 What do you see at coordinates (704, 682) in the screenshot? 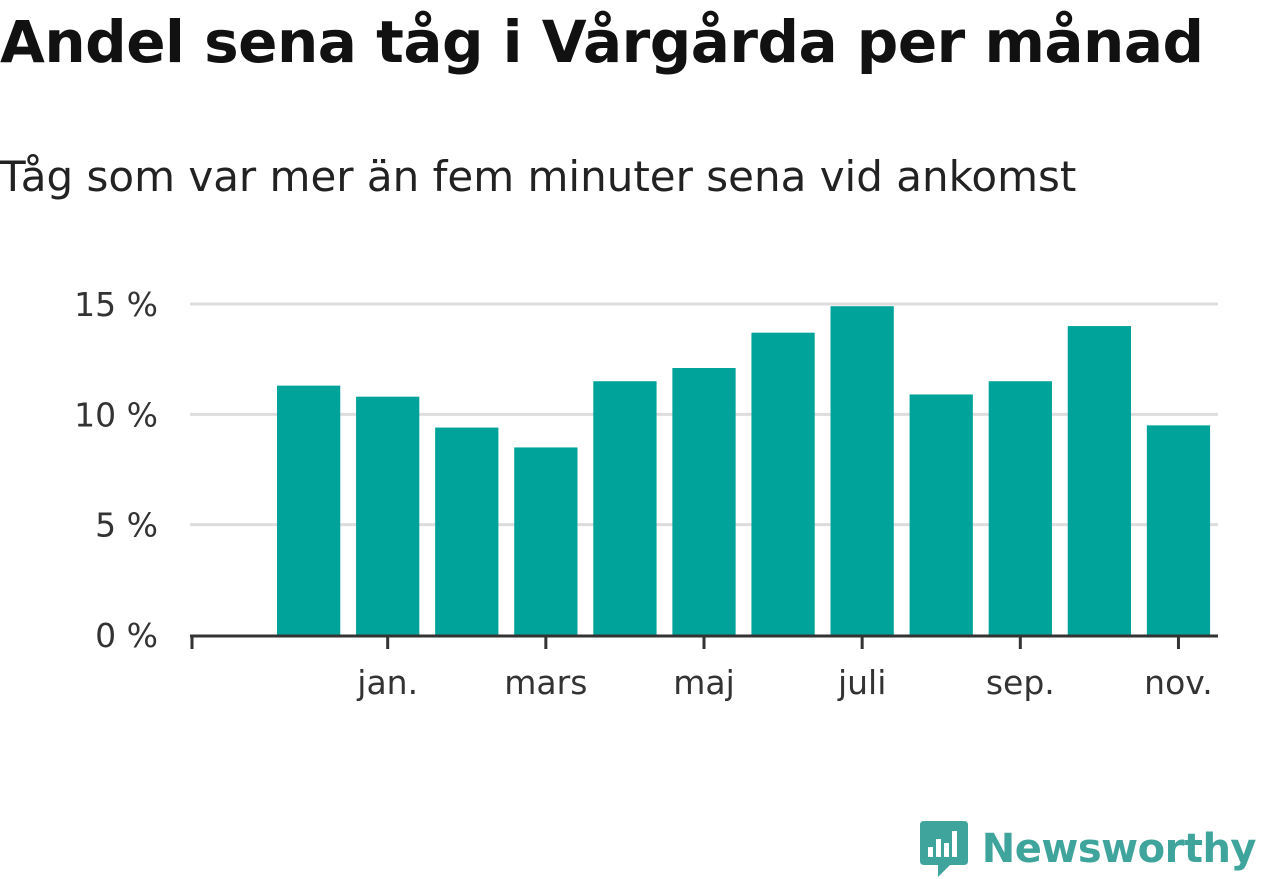
I see `x-tick-label: maj` at bounding box center [704, 682].